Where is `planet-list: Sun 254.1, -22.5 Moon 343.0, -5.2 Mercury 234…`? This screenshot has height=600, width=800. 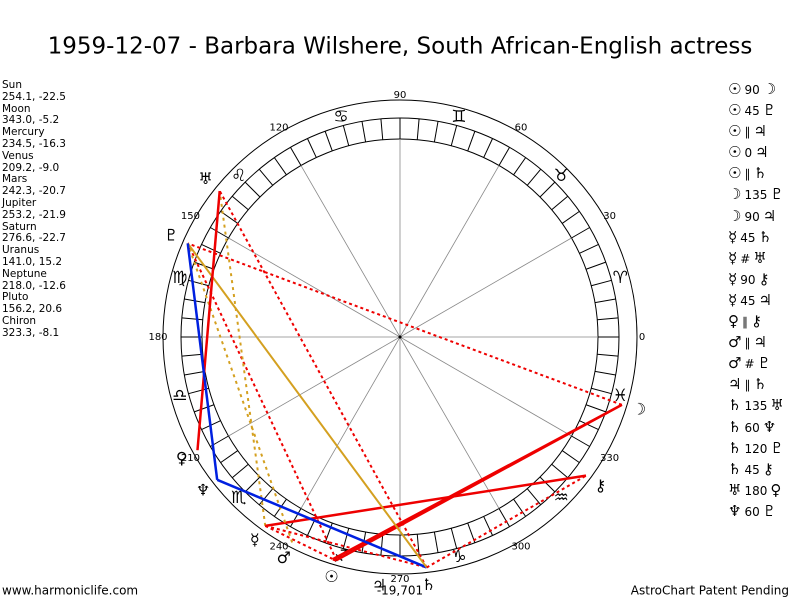
planet-list: Sun 254.1, -22.5 Moon 343.0, -5.2 Mercury 234… is located at coordinates (34, 209).